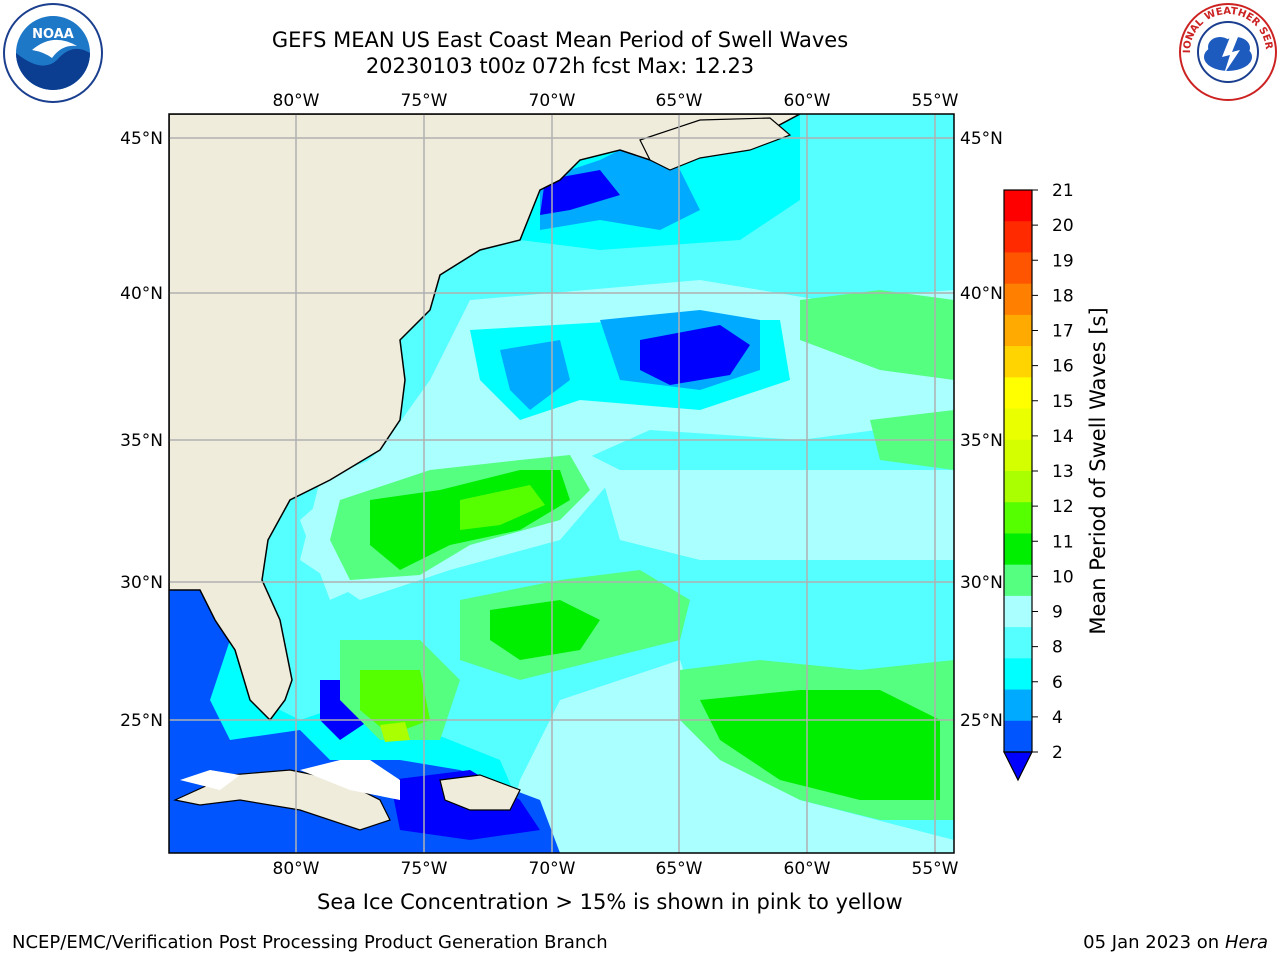 The width and height of the screenshot is (1280, 960). I want to click on land-hispaniola, so click(480, 792).